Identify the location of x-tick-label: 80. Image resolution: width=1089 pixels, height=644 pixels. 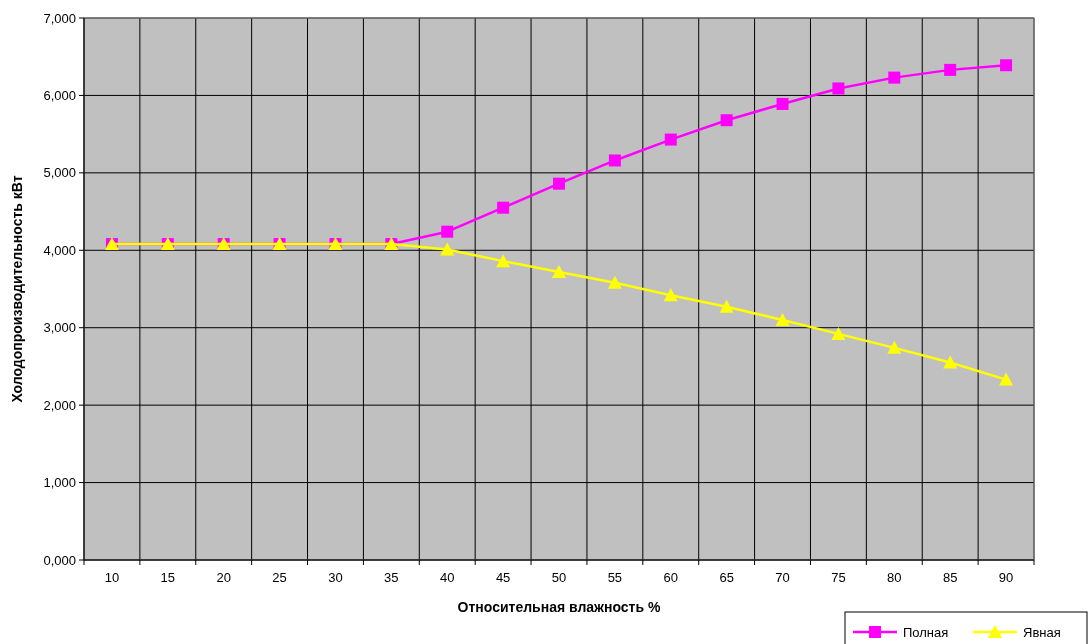
(894, 577).